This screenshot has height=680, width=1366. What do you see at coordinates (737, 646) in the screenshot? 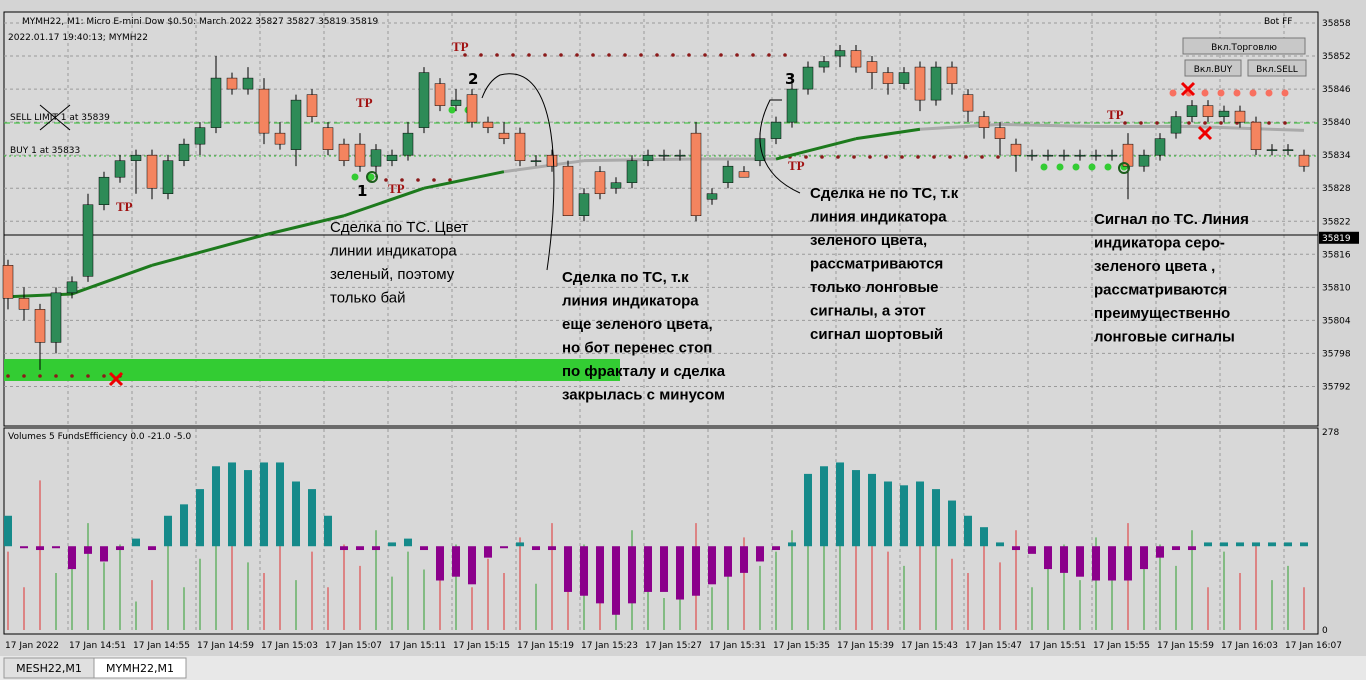
I see `time-label: 17 Jan 15:31` at bounding box center [737, 646].